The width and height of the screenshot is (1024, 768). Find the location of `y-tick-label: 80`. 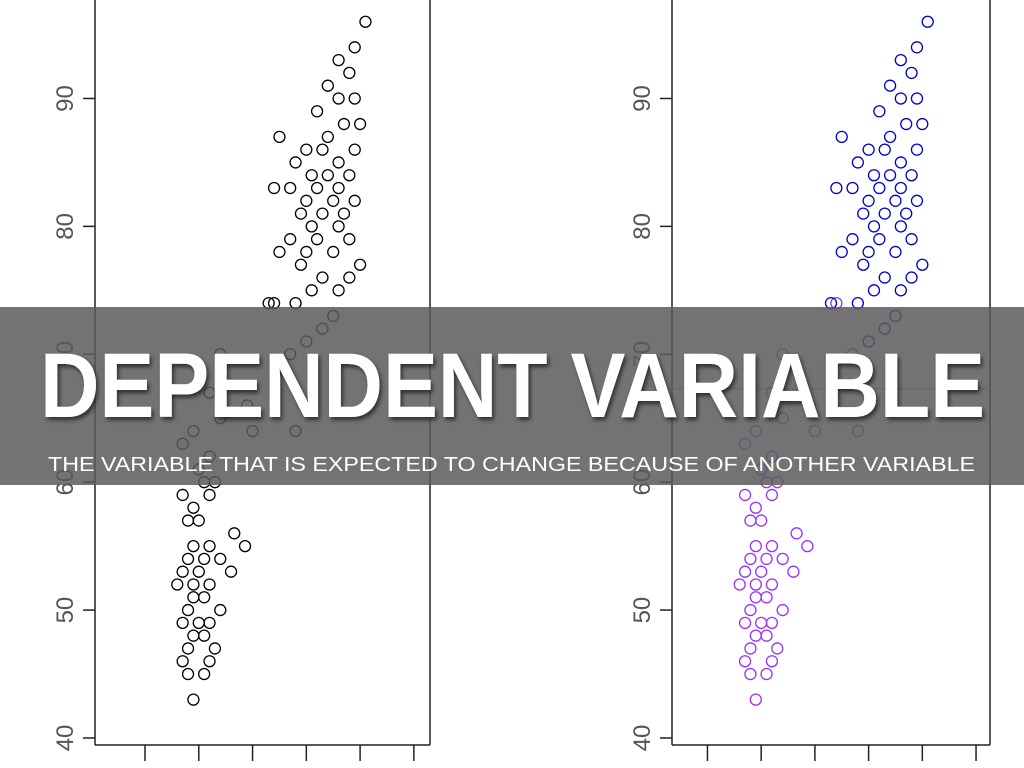

y-tick-label: 80 is located at coordinates (65, 226).